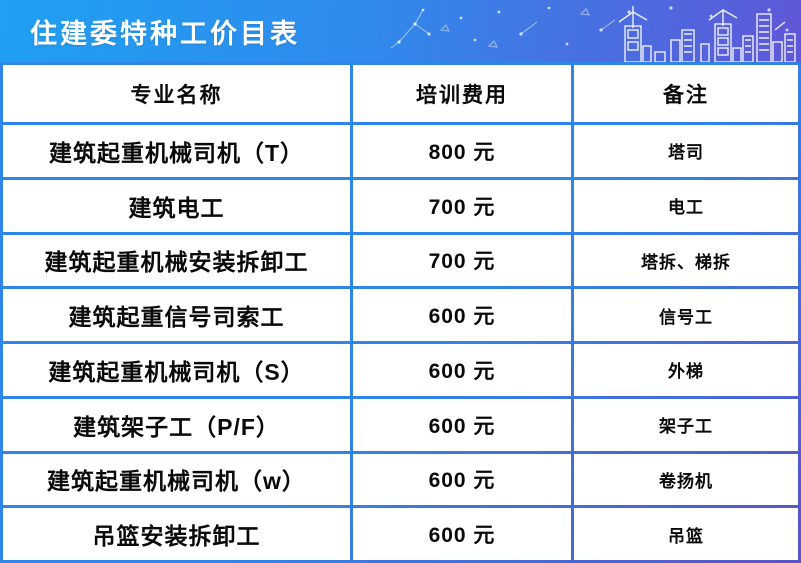 The width and height of the screenshot is (801, 563). What do you see at coordinates (686, 205) in the screenshot?
I see `row-note-cell: 电工` at bounding box center [686, 205].